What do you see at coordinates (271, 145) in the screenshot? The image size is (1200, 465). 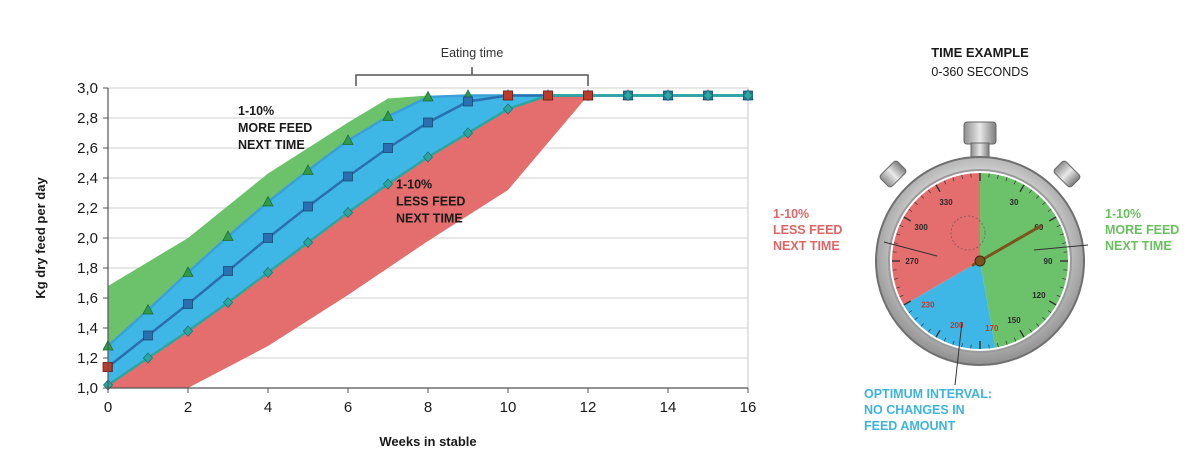 I see `annotation-more-feed-line-3: NEXT TIME` at bounding box center [271, 145].